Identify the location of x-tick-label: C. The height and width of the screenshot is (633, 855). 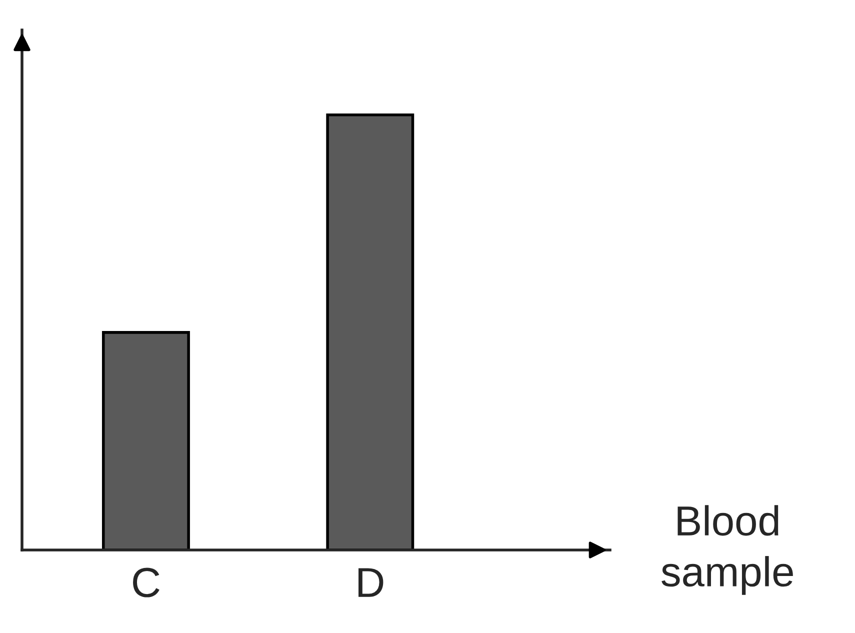
(146, 583).